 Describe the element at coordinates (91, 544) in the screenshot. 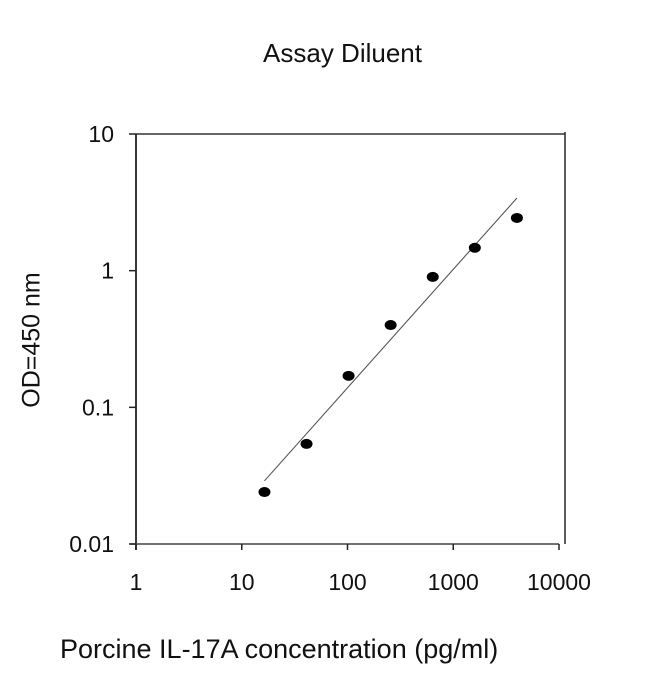

I see `y-tick-label: 0.01` at that location.